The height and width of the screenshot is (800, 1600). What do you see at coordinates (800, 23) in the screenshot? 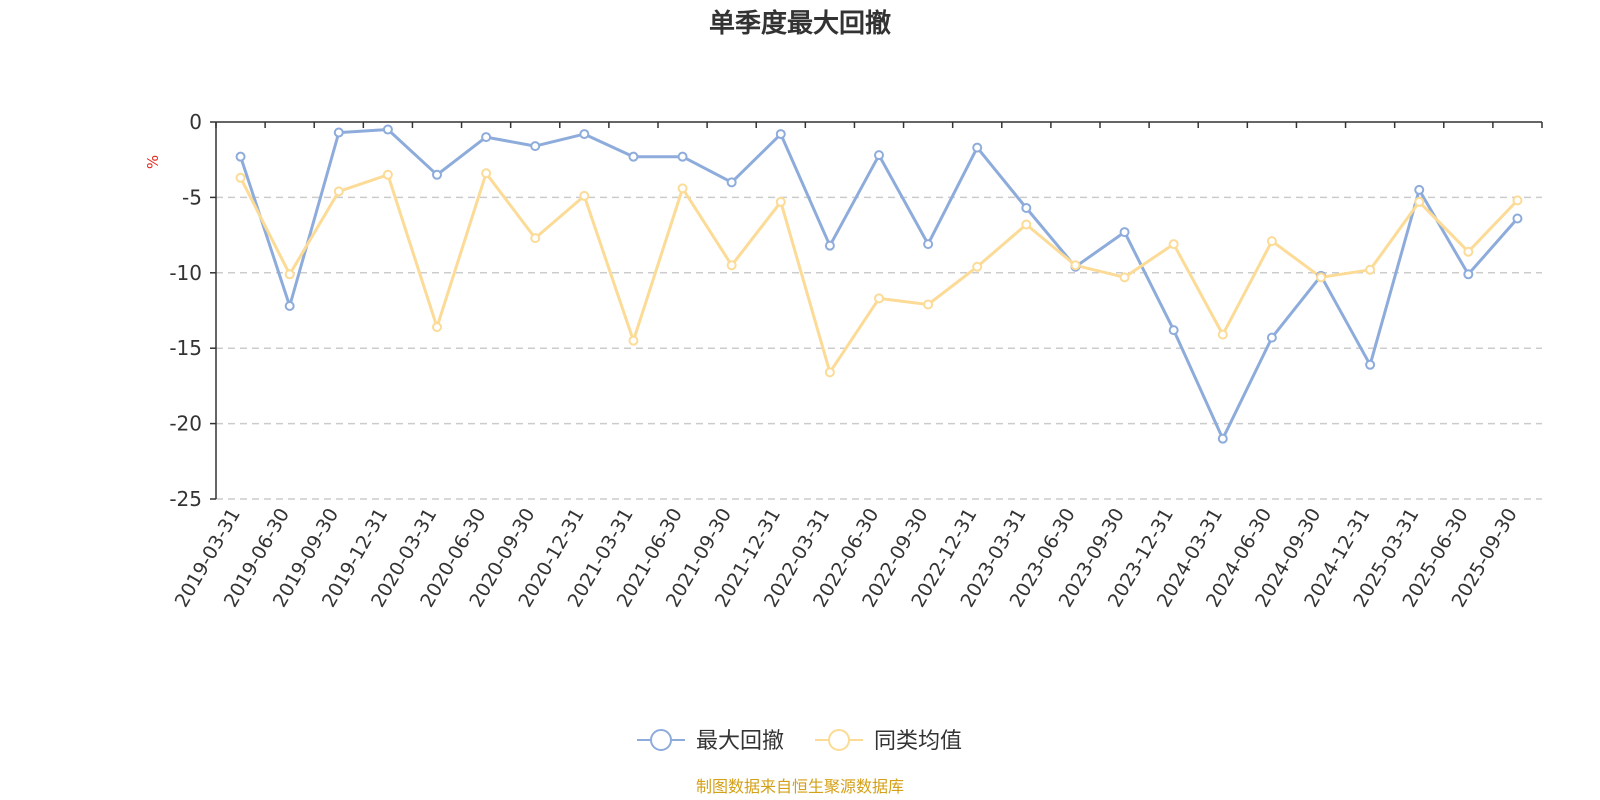
I see `chart-title: 单季度最大回撤` at bounding box center [800, 23].